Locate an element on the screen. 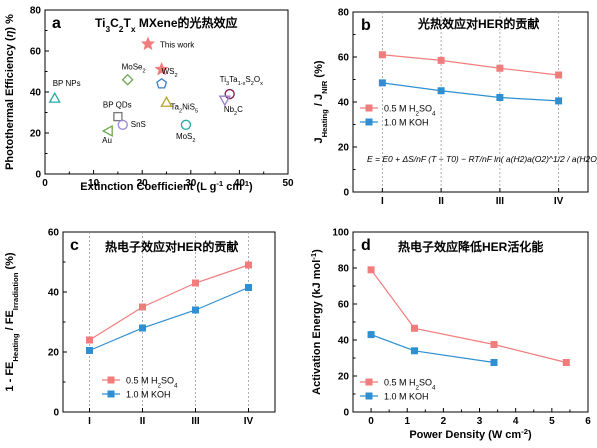 Image resolution: width=597 pixels, height=448 pixels. point-label-part: 3 is located at coordinates (227, 84).